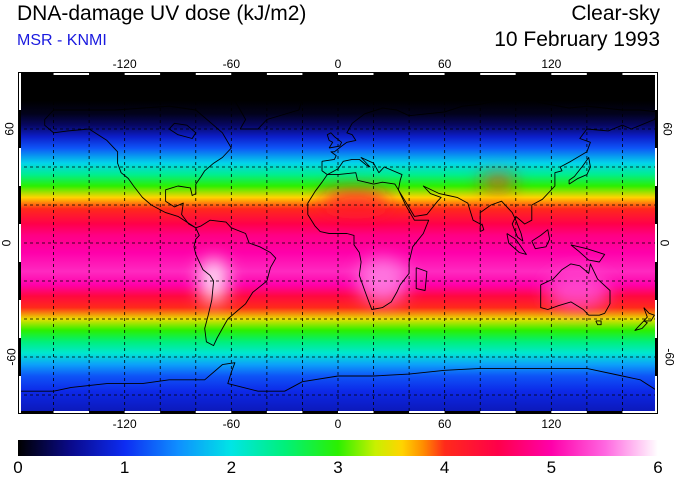 Image resolution: width=678 pixels, height=480 pixels. I want to click on lon-tick-label-bottom: 120, so click(551, 424).